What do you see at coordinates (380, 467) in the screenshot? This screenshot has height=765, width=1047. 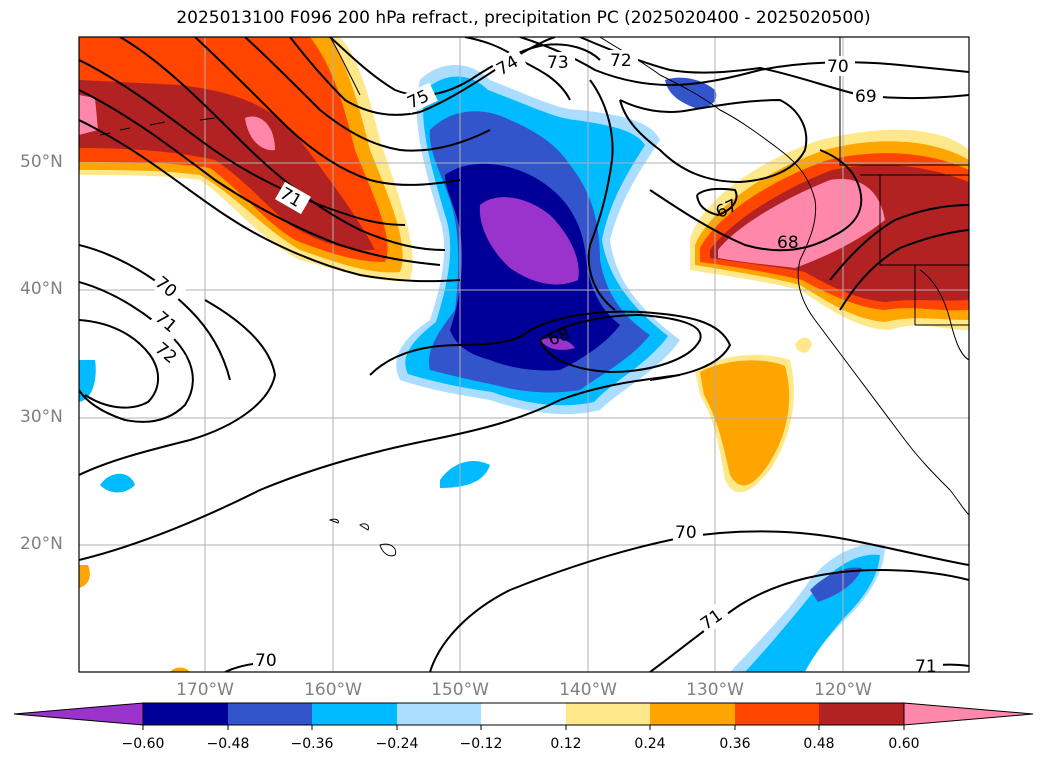 I see `contour-o` at bounding box center [380, 467].